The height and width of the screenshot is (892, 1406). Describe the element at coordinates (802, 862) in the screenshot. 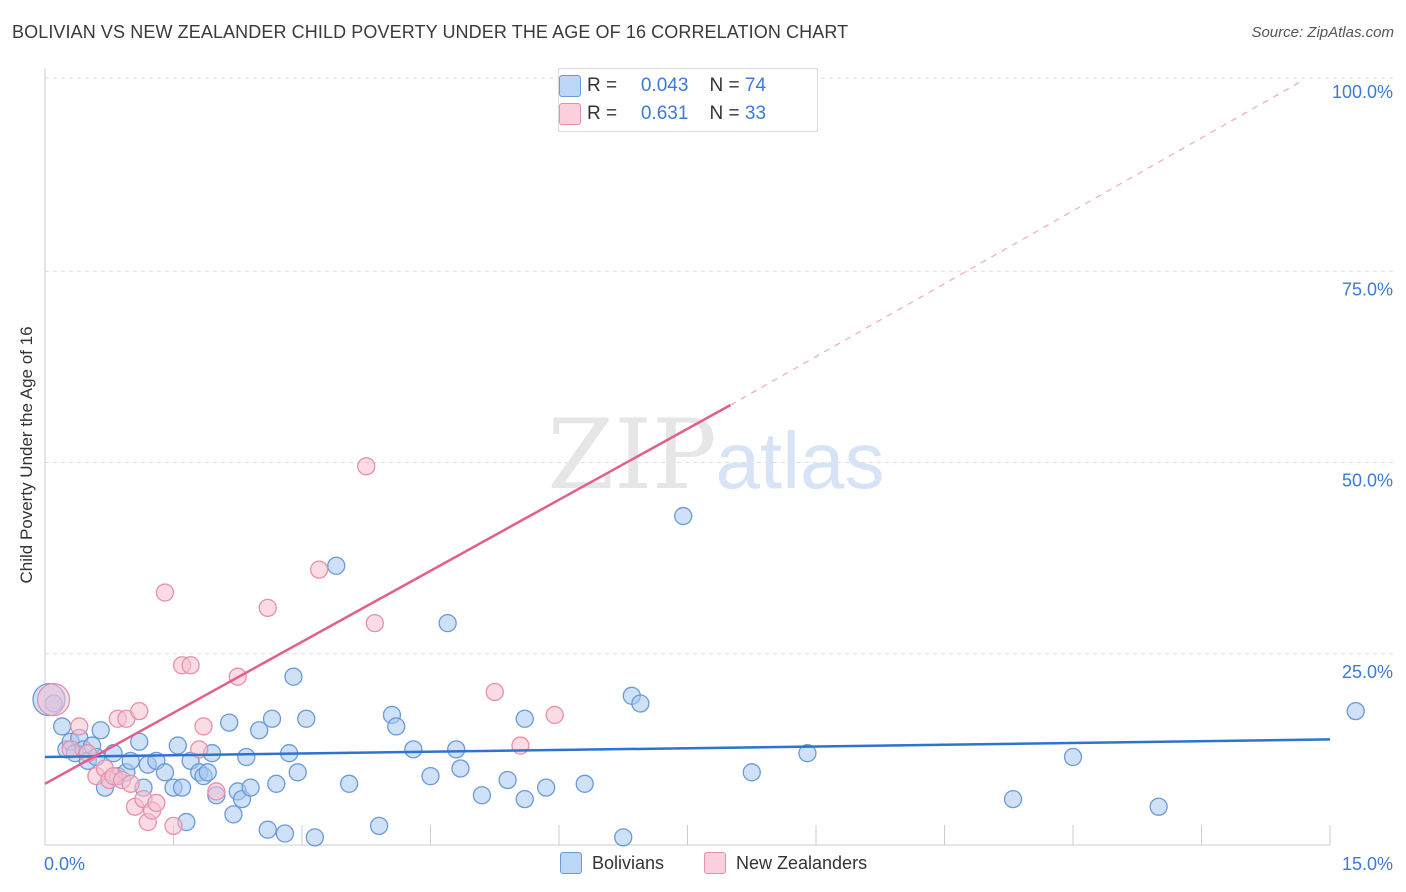

I see `legend-label: New Zealanders` at that location.